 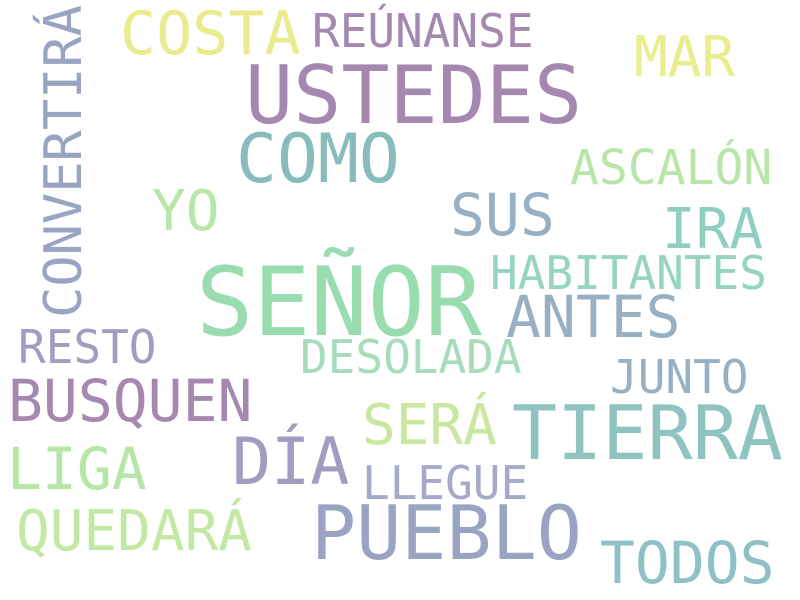 I want to click on word-convertira: CONVERTIRÁ, so click(x=64, y=161).